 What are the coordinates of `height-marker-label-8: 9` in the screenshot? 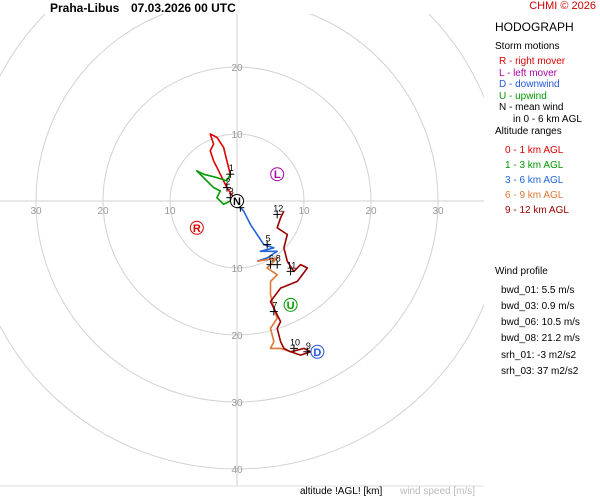 It's located at (308, 346).